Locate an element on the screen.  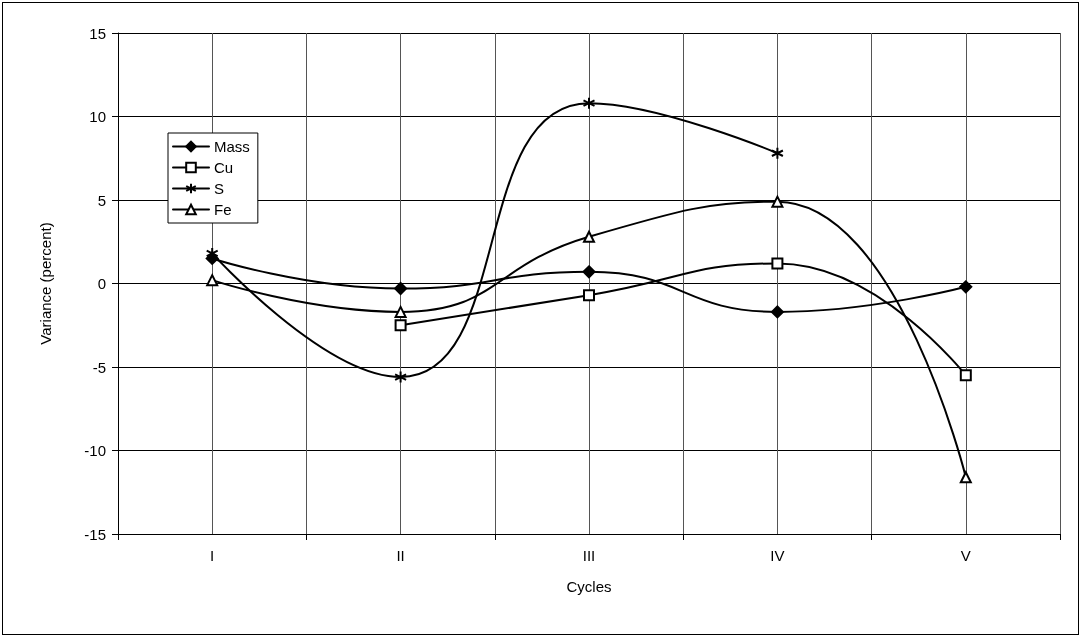
x-tick-label: IV is located at coordinates (777, 555).